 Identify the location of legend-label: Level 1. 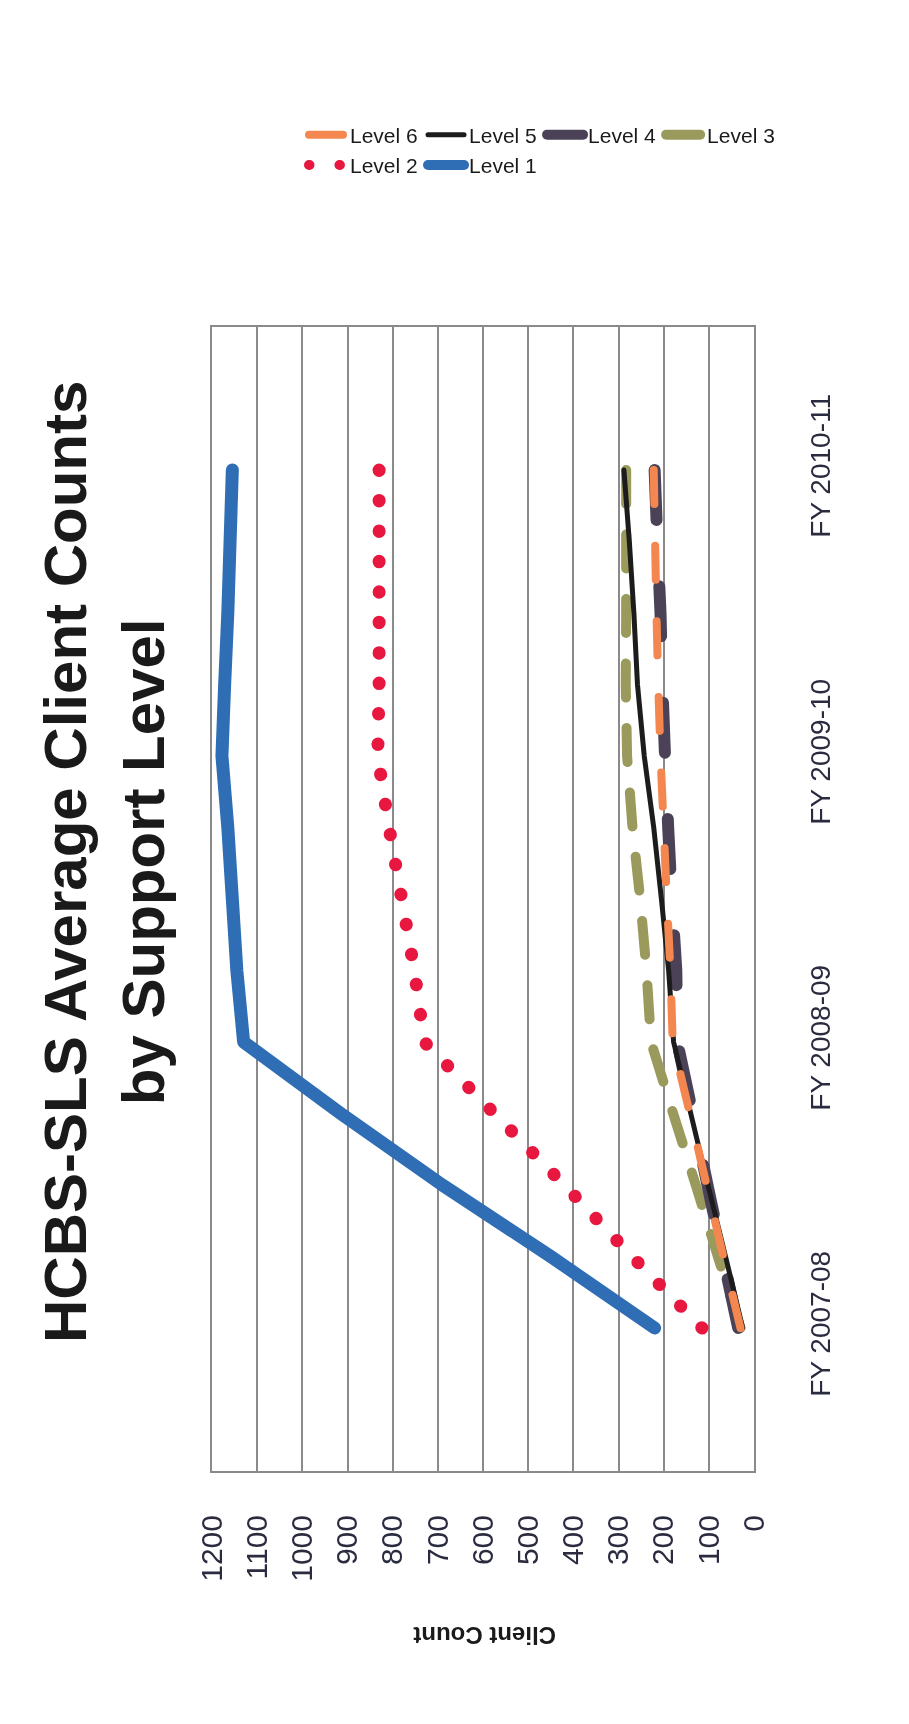
(503, 166).